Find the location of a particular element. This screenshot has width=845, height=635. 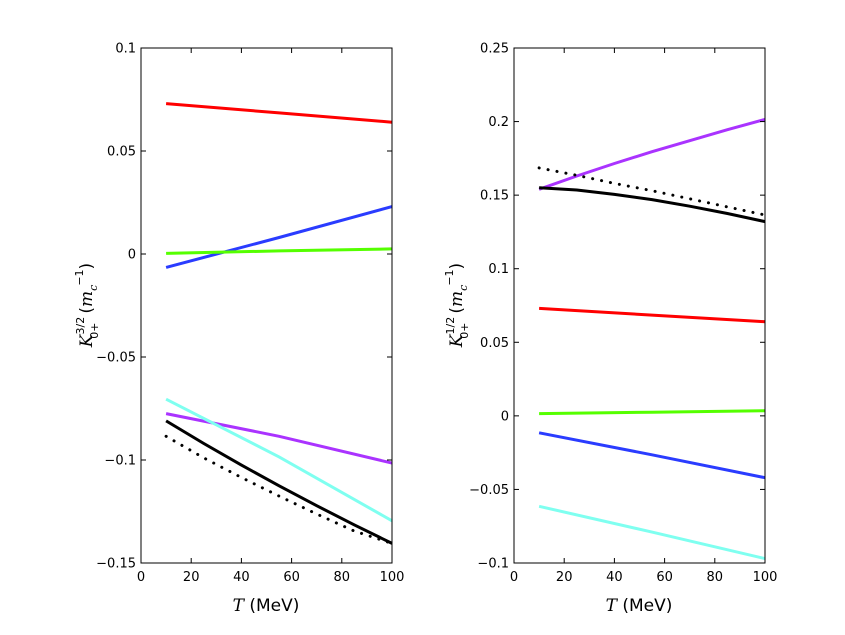

left-y-axis-unit-superscript: −1 is located at coordinates (79, 277).